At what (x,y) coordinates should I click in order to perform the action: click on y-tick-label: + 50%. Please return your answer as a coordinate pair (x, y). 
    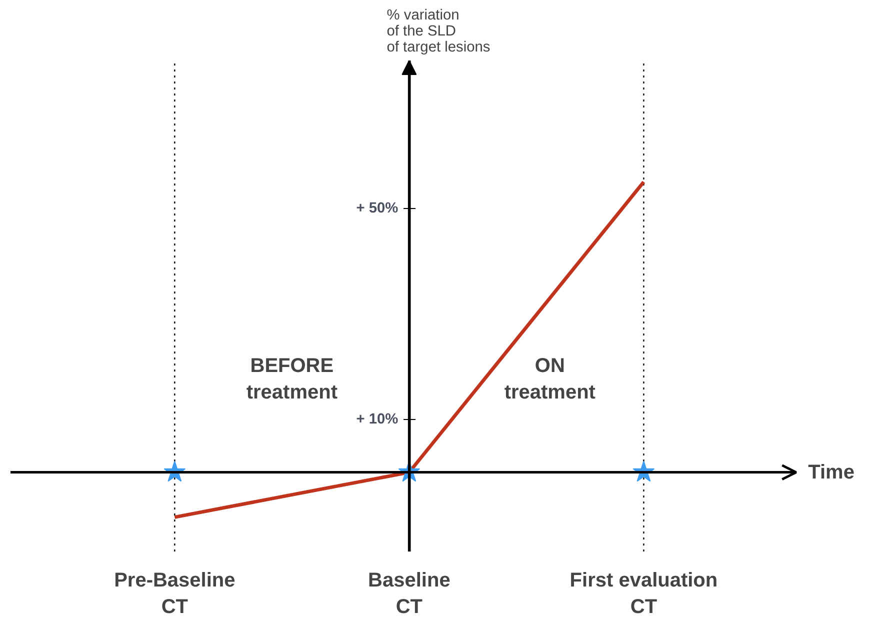
    Looking at the image, I should click on (377, 208).